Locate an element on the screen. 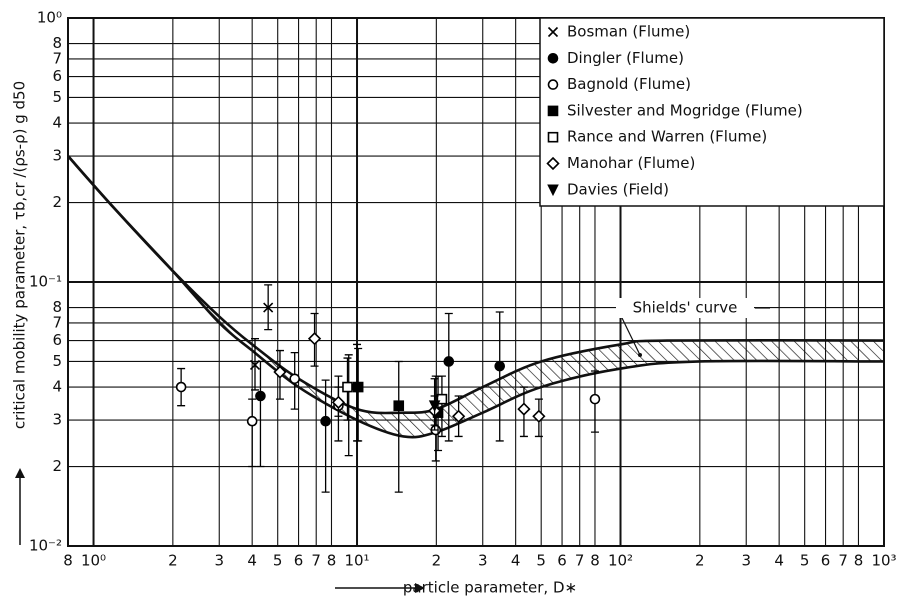  annotation-leader is located at coordinates (631, 336).